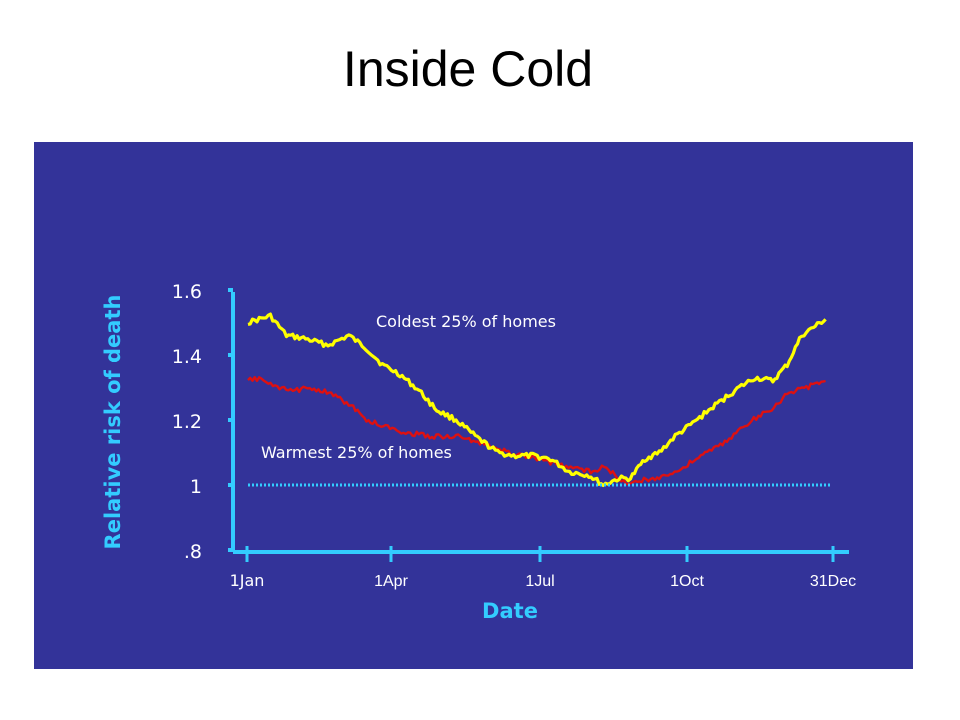 The image size is (960, 720). I want to click on x-tick-label: 1Jan, so click(247, 580).